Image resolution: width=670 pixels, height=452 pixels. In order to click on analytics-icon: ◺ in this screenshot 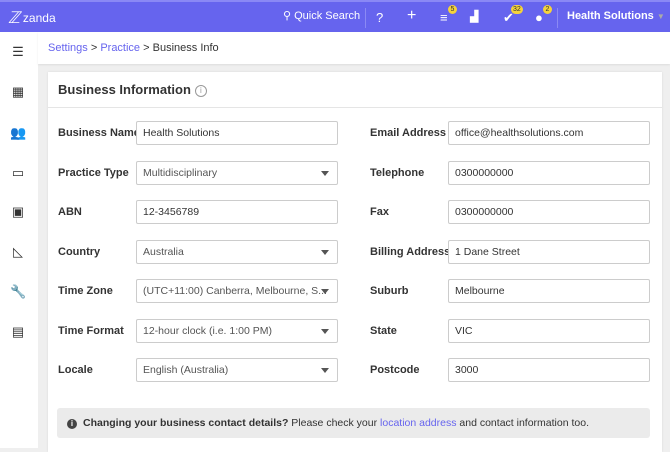, I will do `click(18, 251)`.